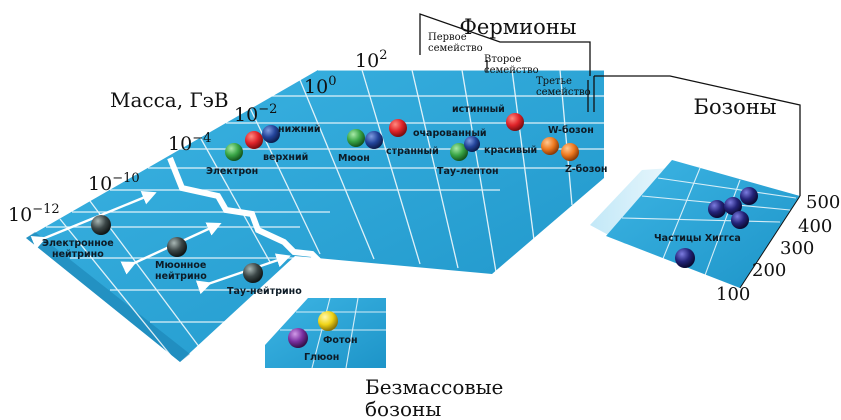  Describe the element at coordinates (550, 146) in the screenshot. I see `w-boson-sphere` at that location.